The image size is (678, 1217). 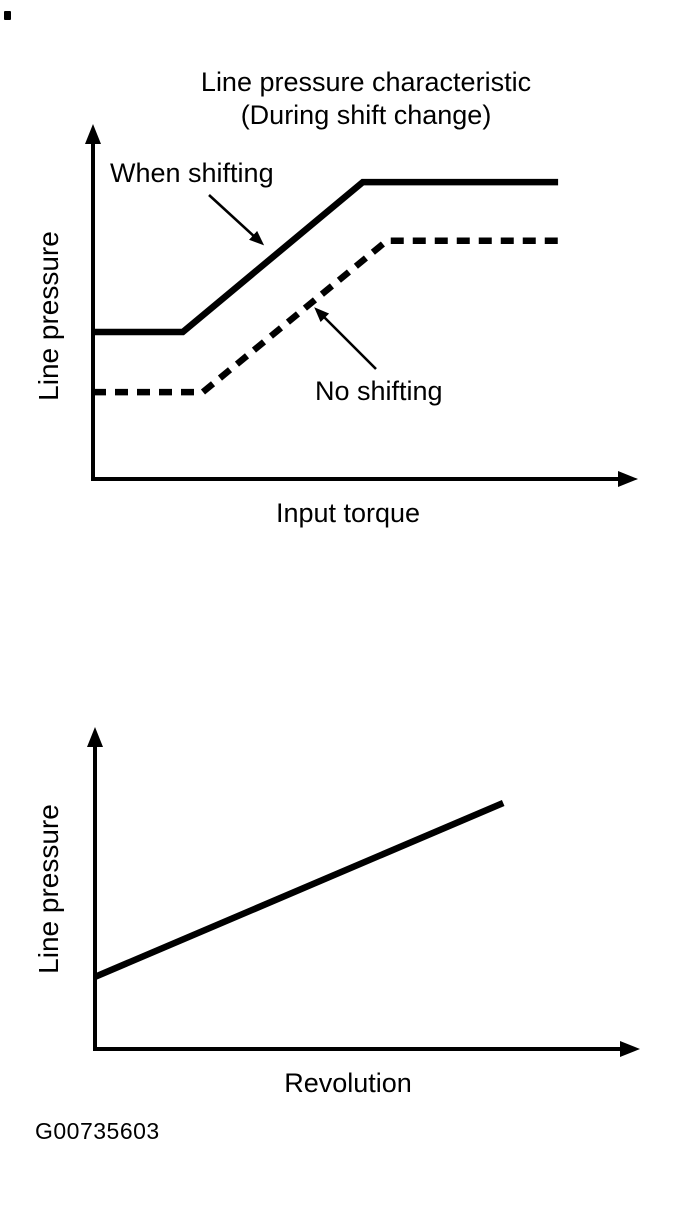 What do you see at coordinates (97, 1131) in the screenshot?
I see `figure-code: G00735603` at bounding box center [97, 1131].